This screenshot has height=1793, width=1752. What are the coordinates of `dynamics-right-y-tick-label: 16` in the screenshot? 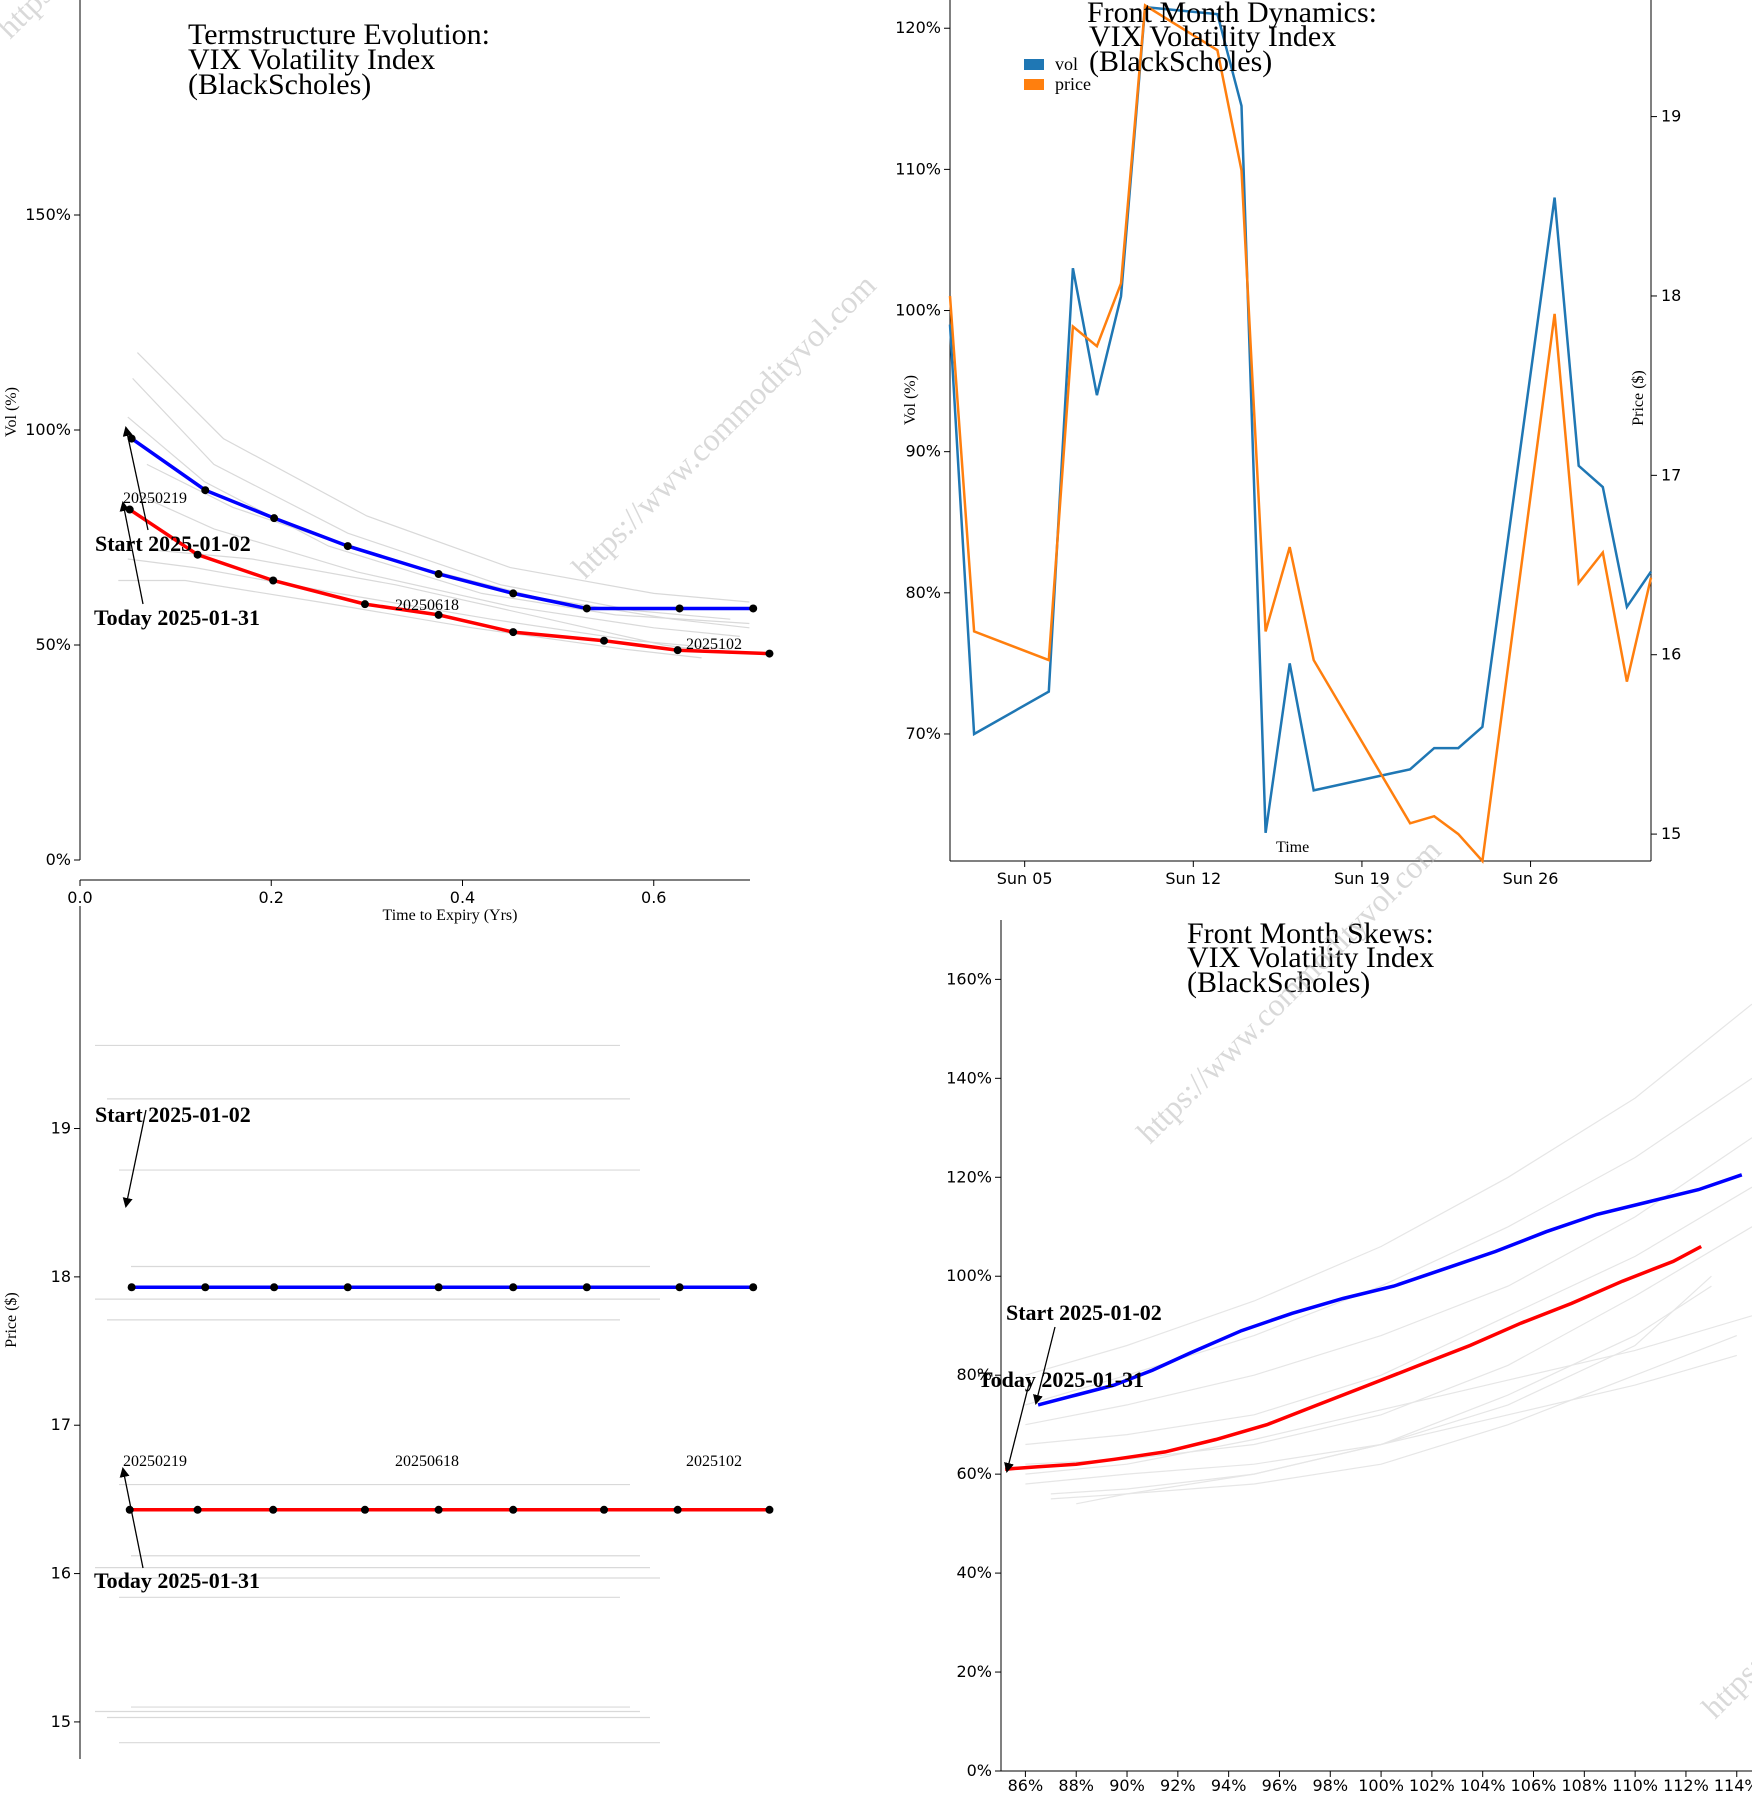 It's located at (1671, 654).